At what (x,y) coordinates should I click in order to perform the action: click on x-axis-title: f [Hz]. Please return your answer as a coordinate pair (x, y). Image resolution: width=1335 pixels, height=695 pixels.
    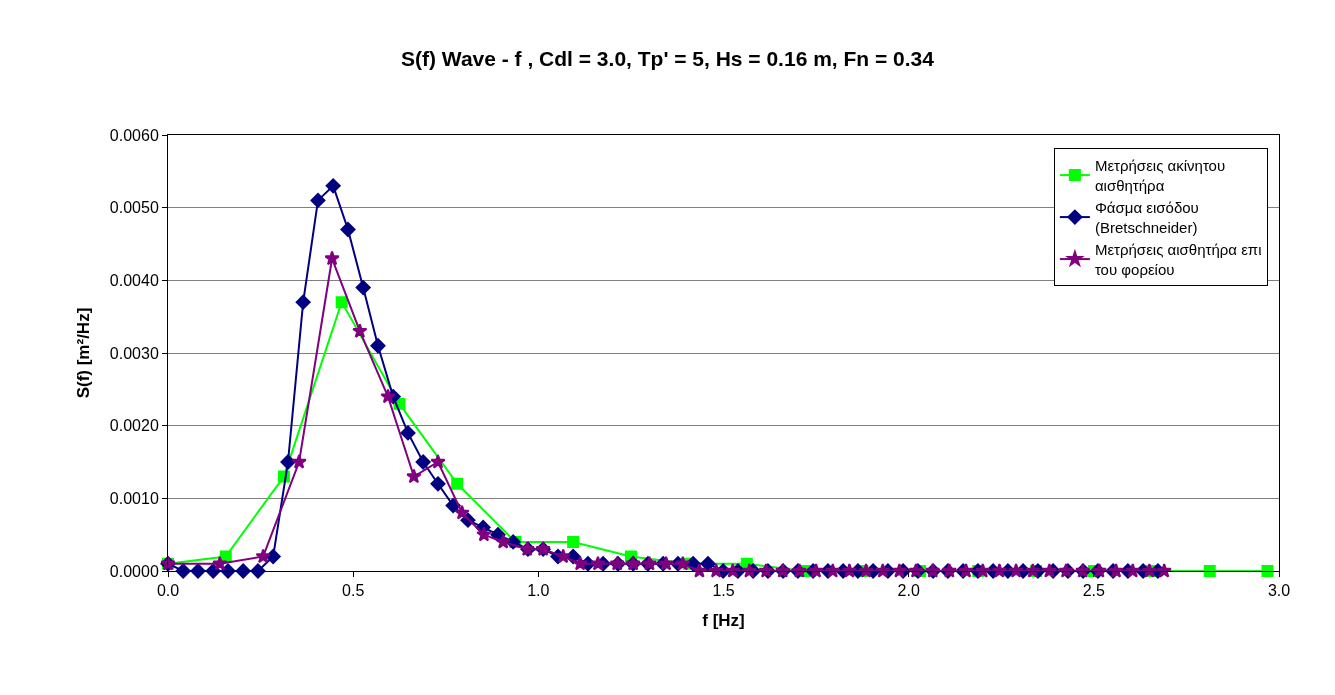
    Looking at the image, I should click on (723, 620).